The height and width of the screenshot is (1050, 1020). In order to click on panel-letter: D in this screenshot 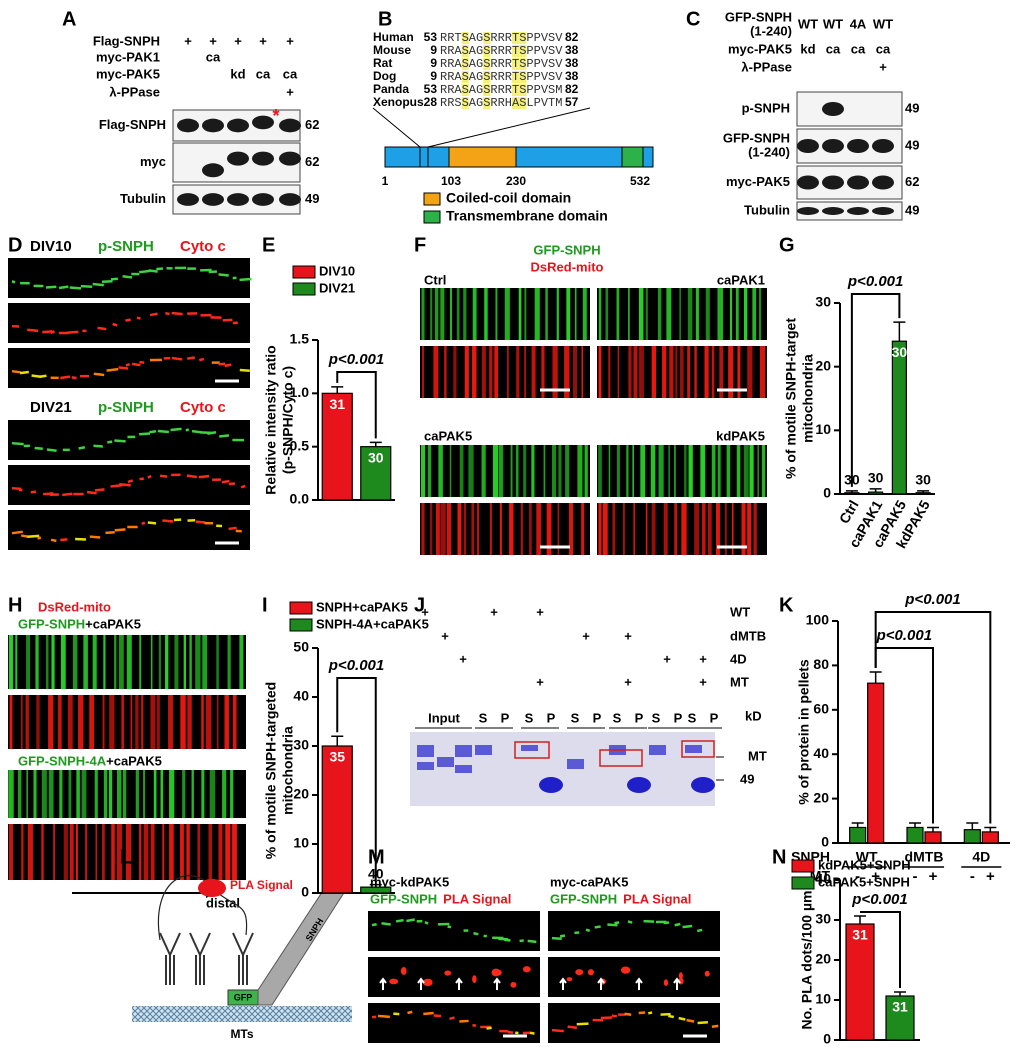, I will do `click(15, 245)`.